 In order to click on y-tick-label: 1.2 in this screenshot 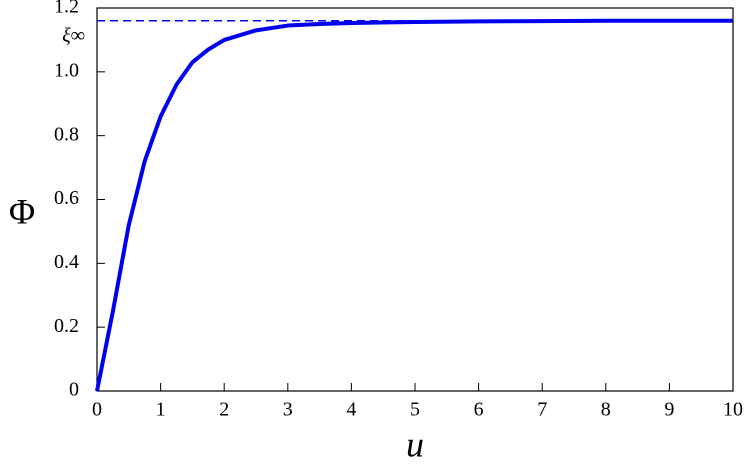, I will do `click(66, 9)`.